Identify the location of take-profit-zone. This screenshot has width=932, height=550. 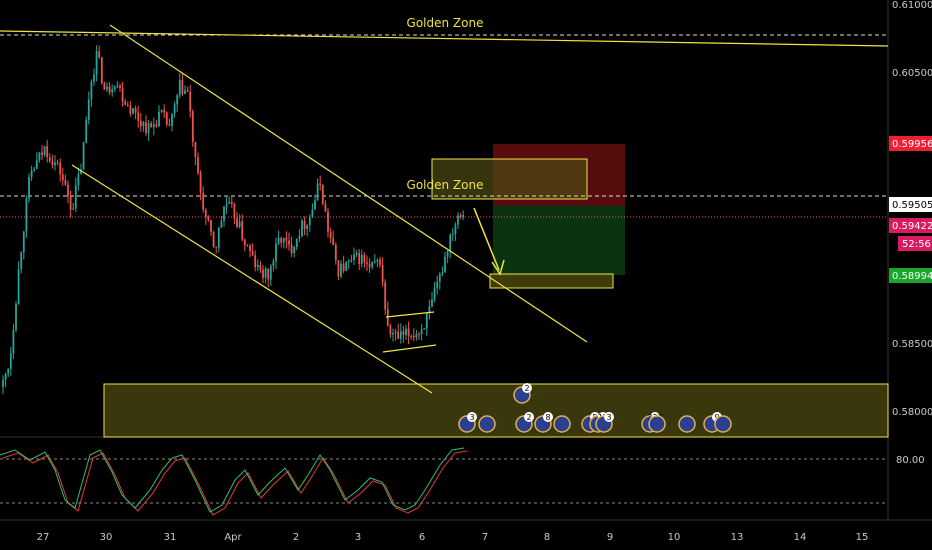
(559, 240).